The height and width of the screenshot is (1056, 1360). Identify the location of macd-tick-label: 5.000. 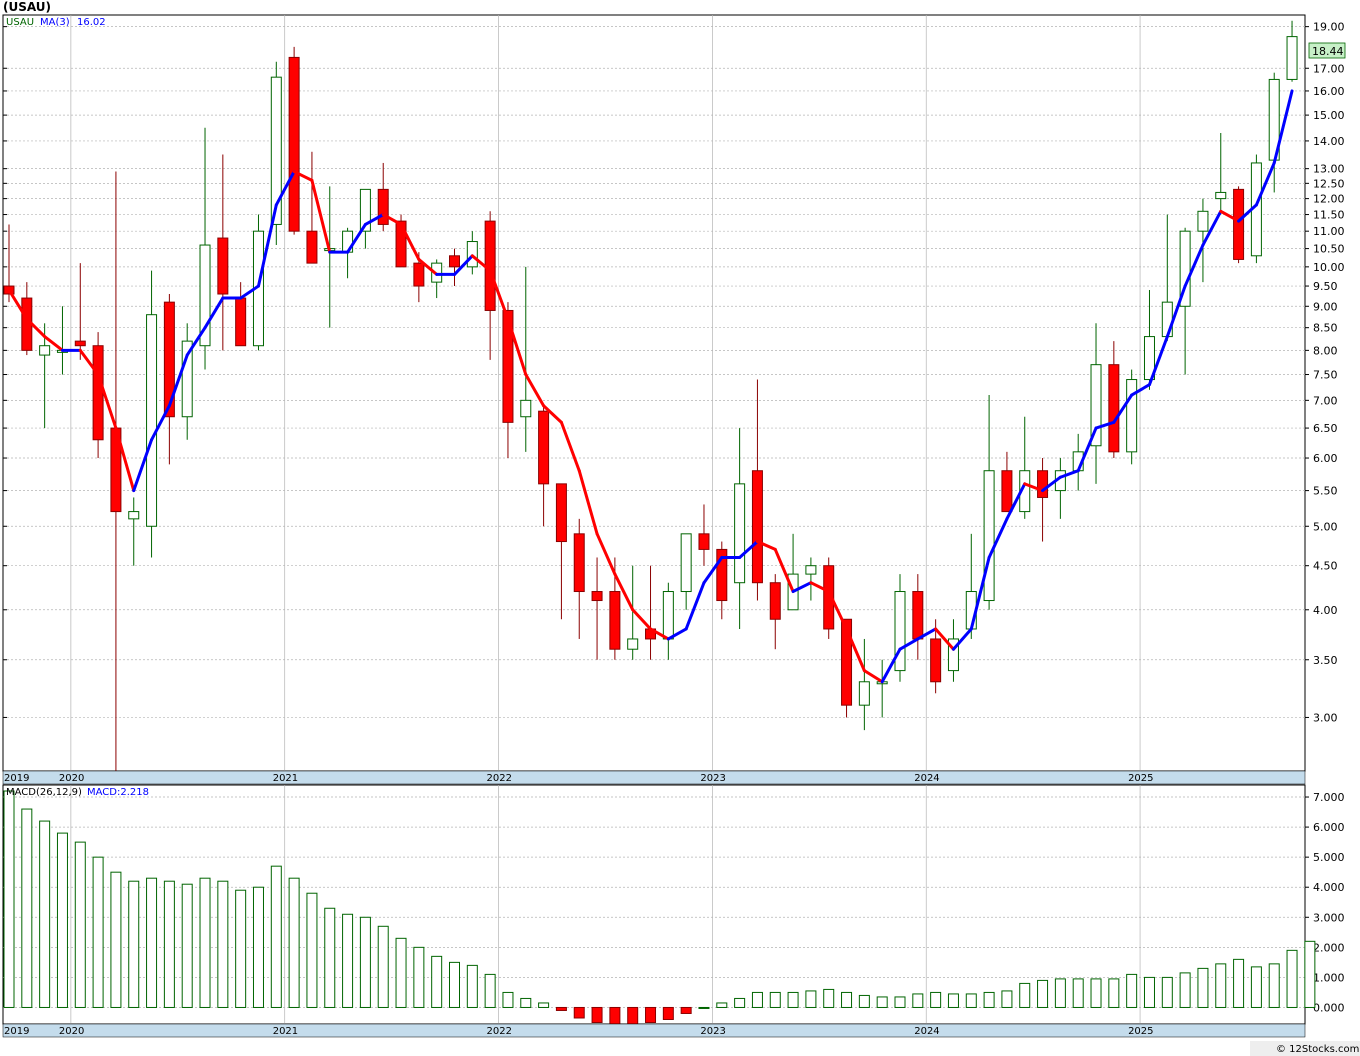
(1329, 857).